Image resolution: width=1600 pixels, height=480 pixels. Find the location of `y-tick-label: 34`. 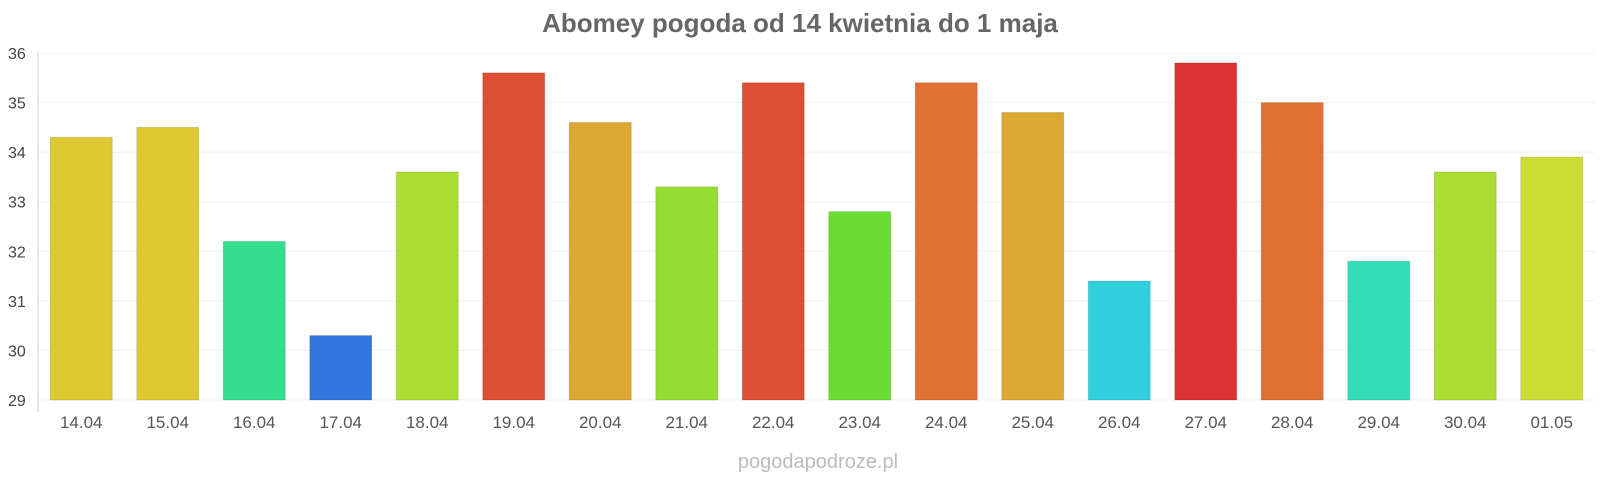

y-tick-label: 34 is located at coordinates (17, 153).